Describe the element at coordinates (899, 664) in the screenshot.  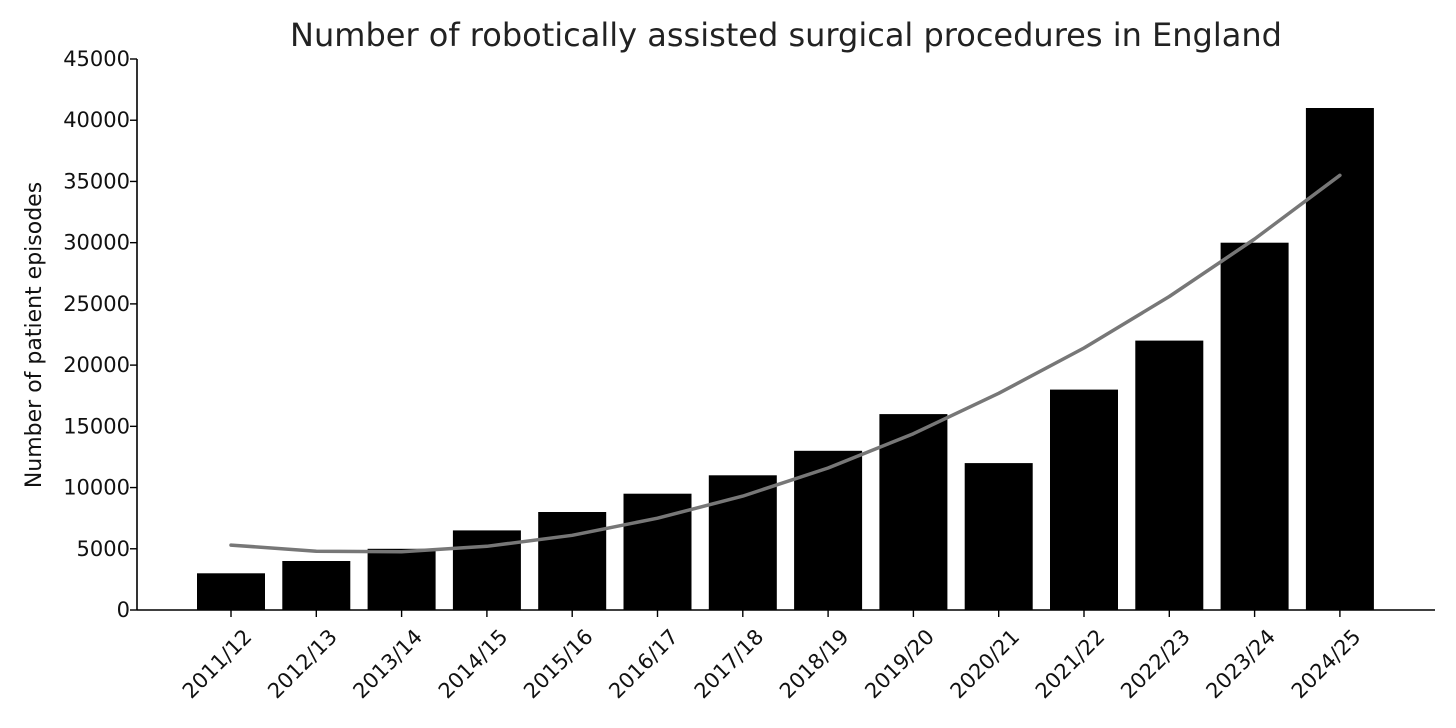
I see `x-tick-label: 2019/20` at that location.